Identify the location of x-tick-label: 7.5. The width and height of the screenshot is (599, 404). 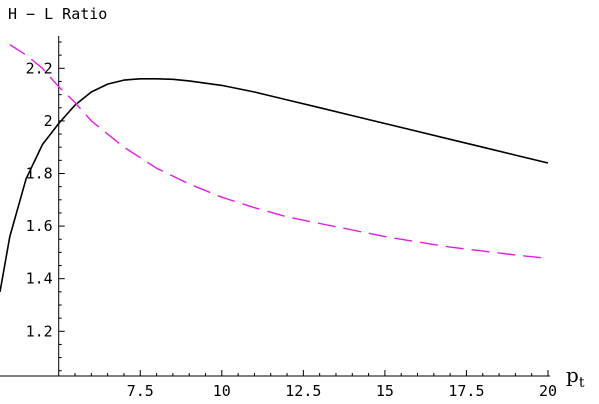
(140, 391).